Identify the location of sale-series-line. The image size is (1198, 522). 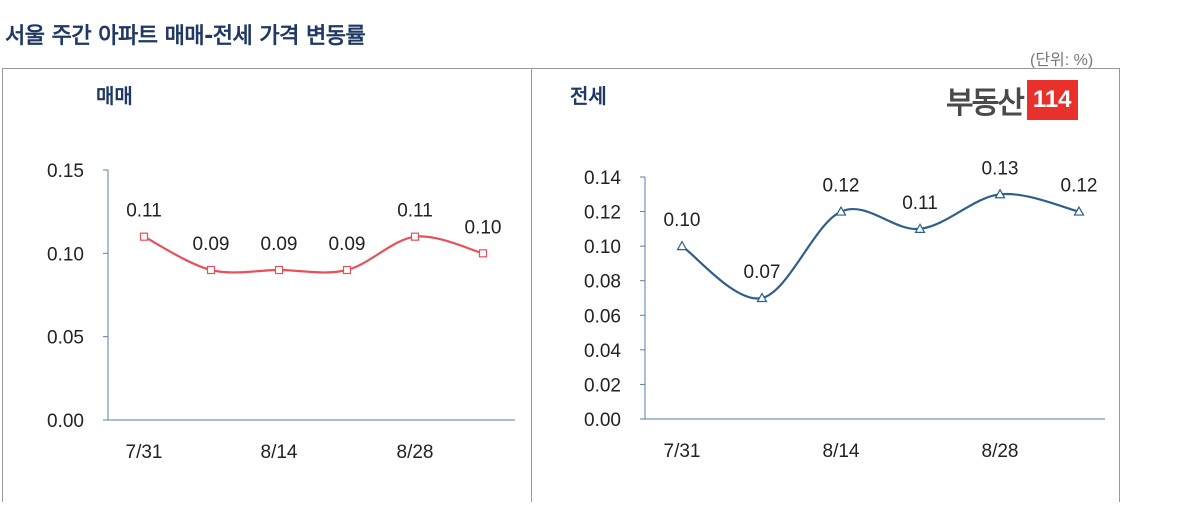
(313, 254).